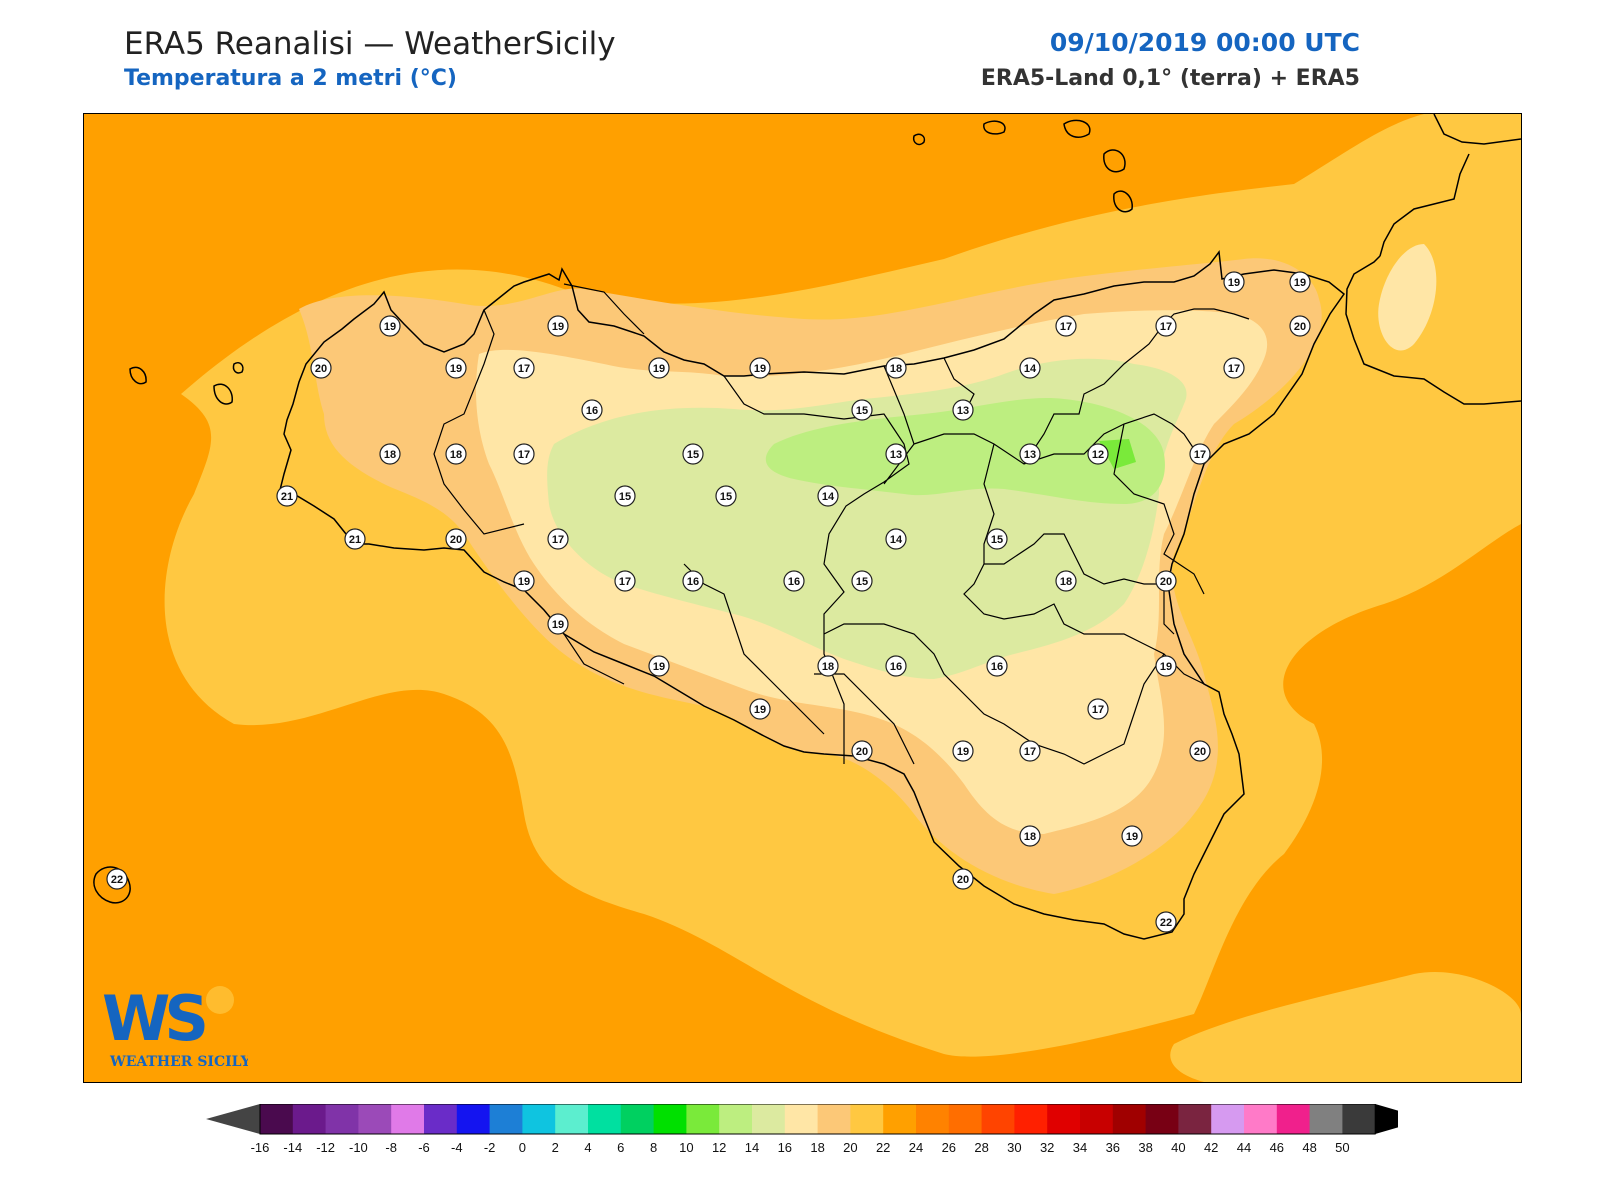  What do you see at coordinates (186, 383) in the screenshot?
I see `egadi-islands` at bounding box center [186, 383].